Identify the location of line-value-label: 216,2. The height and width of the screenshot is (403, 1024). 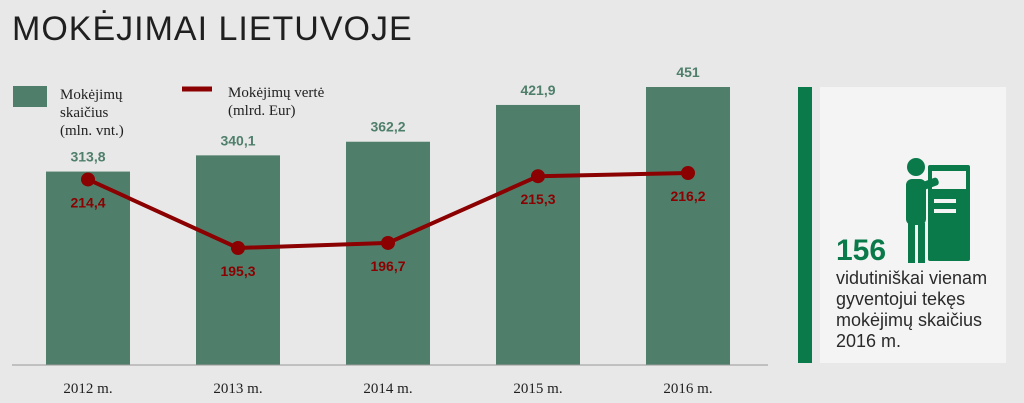
(687, 196).